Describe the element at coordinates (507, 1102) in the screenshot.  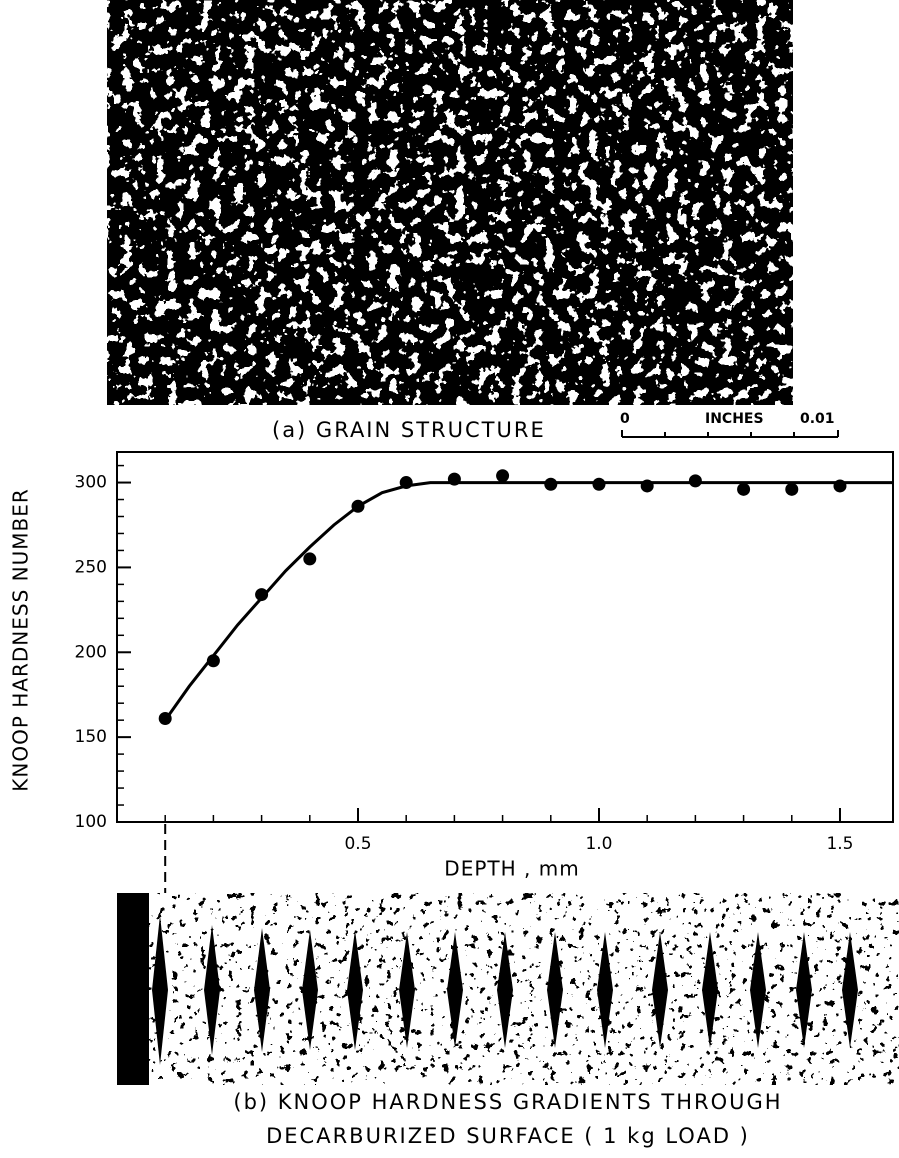
I see `caption-b-line1: (b) KNOOP HARDNESS GRADIENTS THROUGH` at that location.